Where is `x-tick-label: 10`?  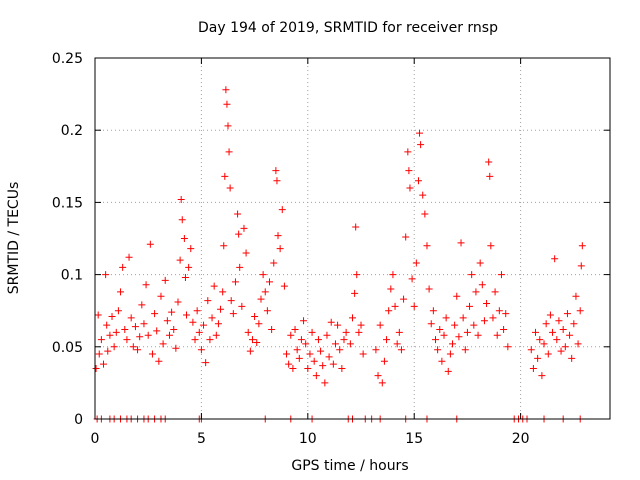 x-tick-label: 10 is located at coordinates (308, 439).